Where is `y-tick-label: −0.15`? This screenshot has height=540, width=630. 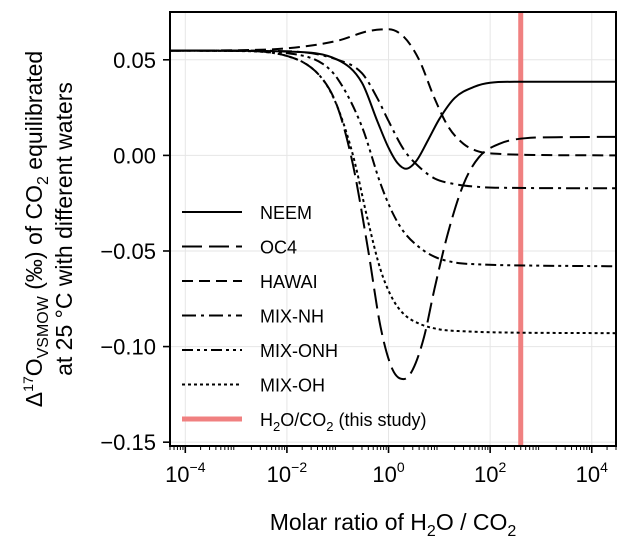 y-tick-label: −0.15 is located at coordinates (128, 442).